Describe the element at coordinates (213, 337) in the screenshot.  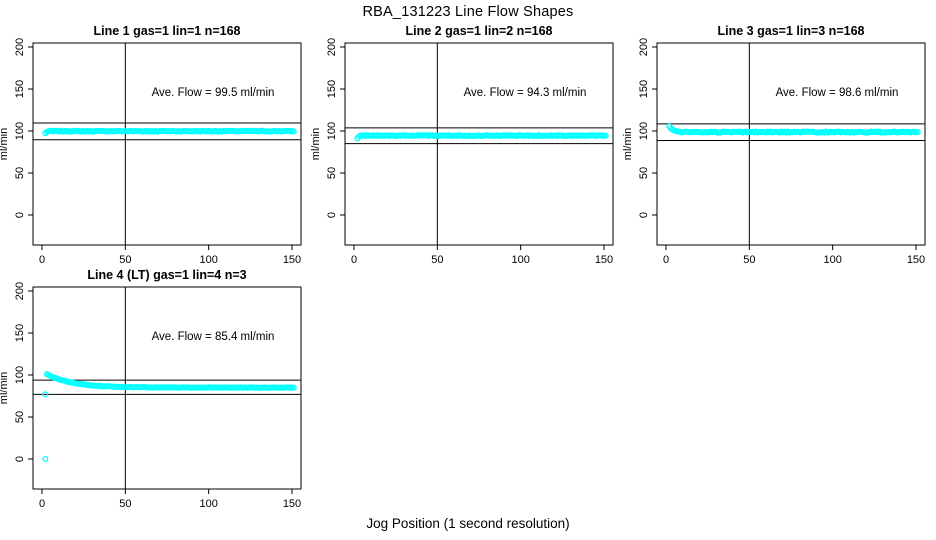
I see `ave-flow-annotation: Ave. Flow = 85.4 ml/min` at that location.